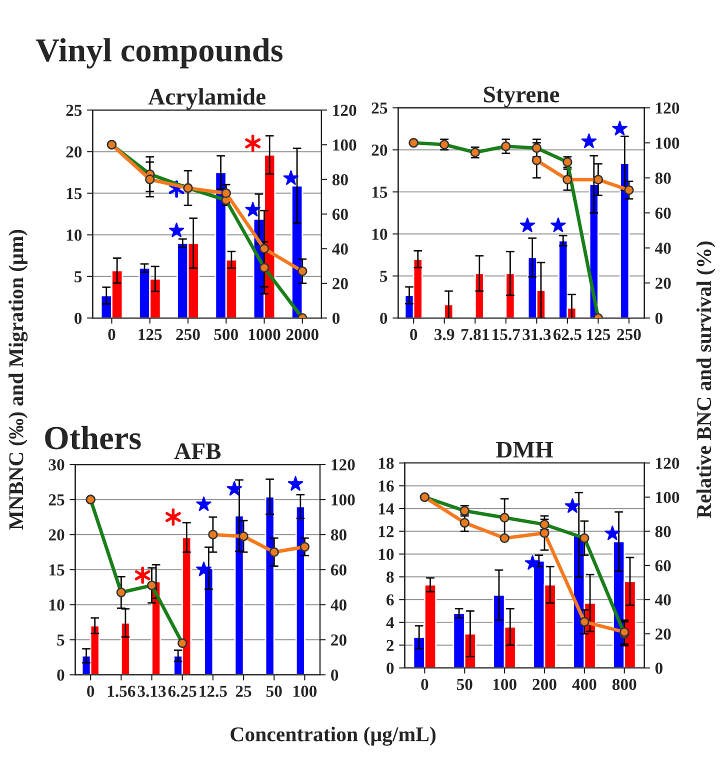 The image size is (724, 759). What do you see at coordinates (264, 334) in the screenshot?
I see `x-tick-label: 1000` at bounding box center [264, 334].